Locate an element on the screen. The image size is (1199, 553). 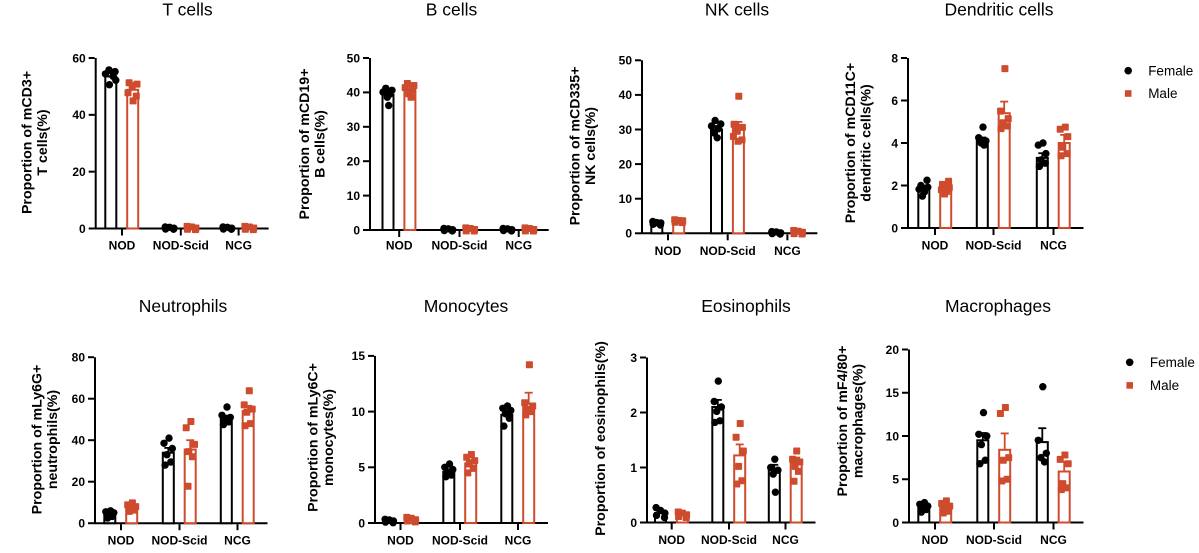
svg-text: Dendritic cells is located at coordinates (999, 10).